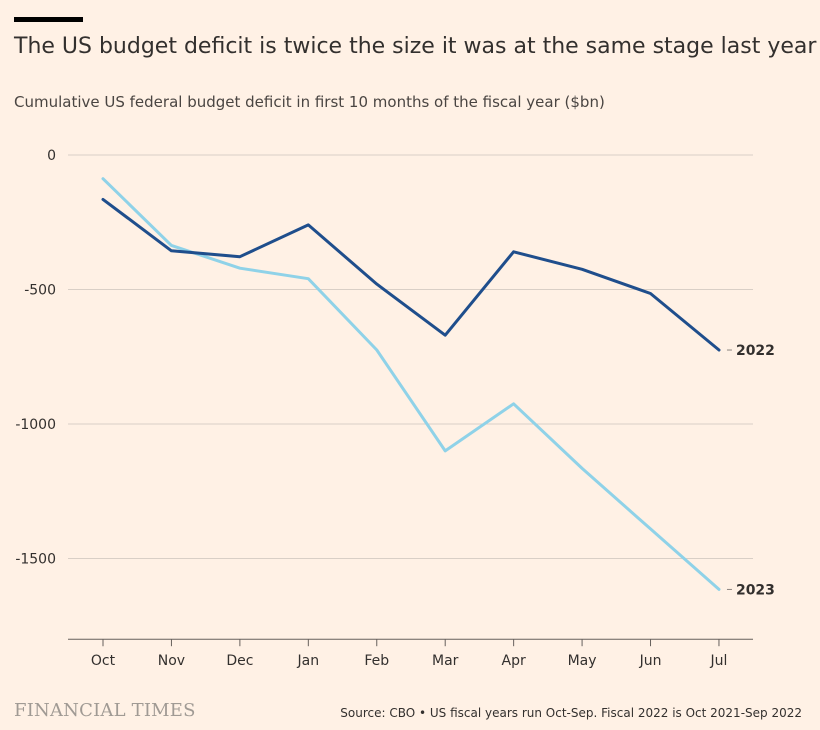 This screenshot has height=730, width=820. I want to click on ft-logo: FINANCIAL TIMES, so click(105, 710).